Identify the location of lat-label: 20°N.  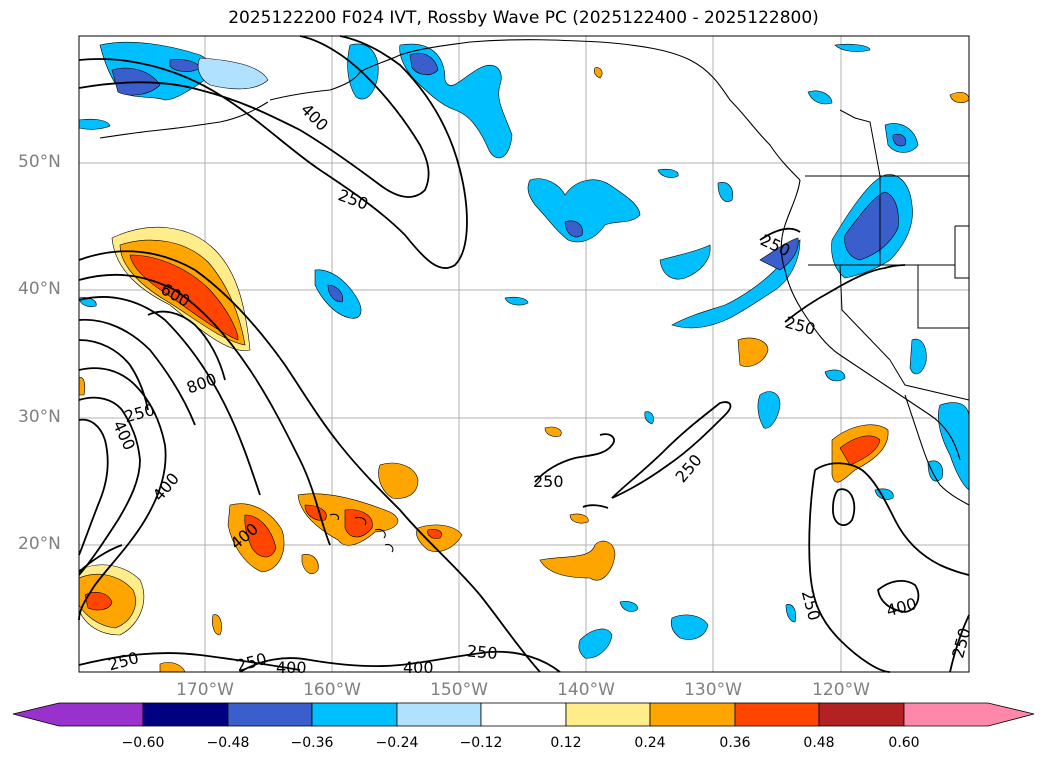
(39, 544).